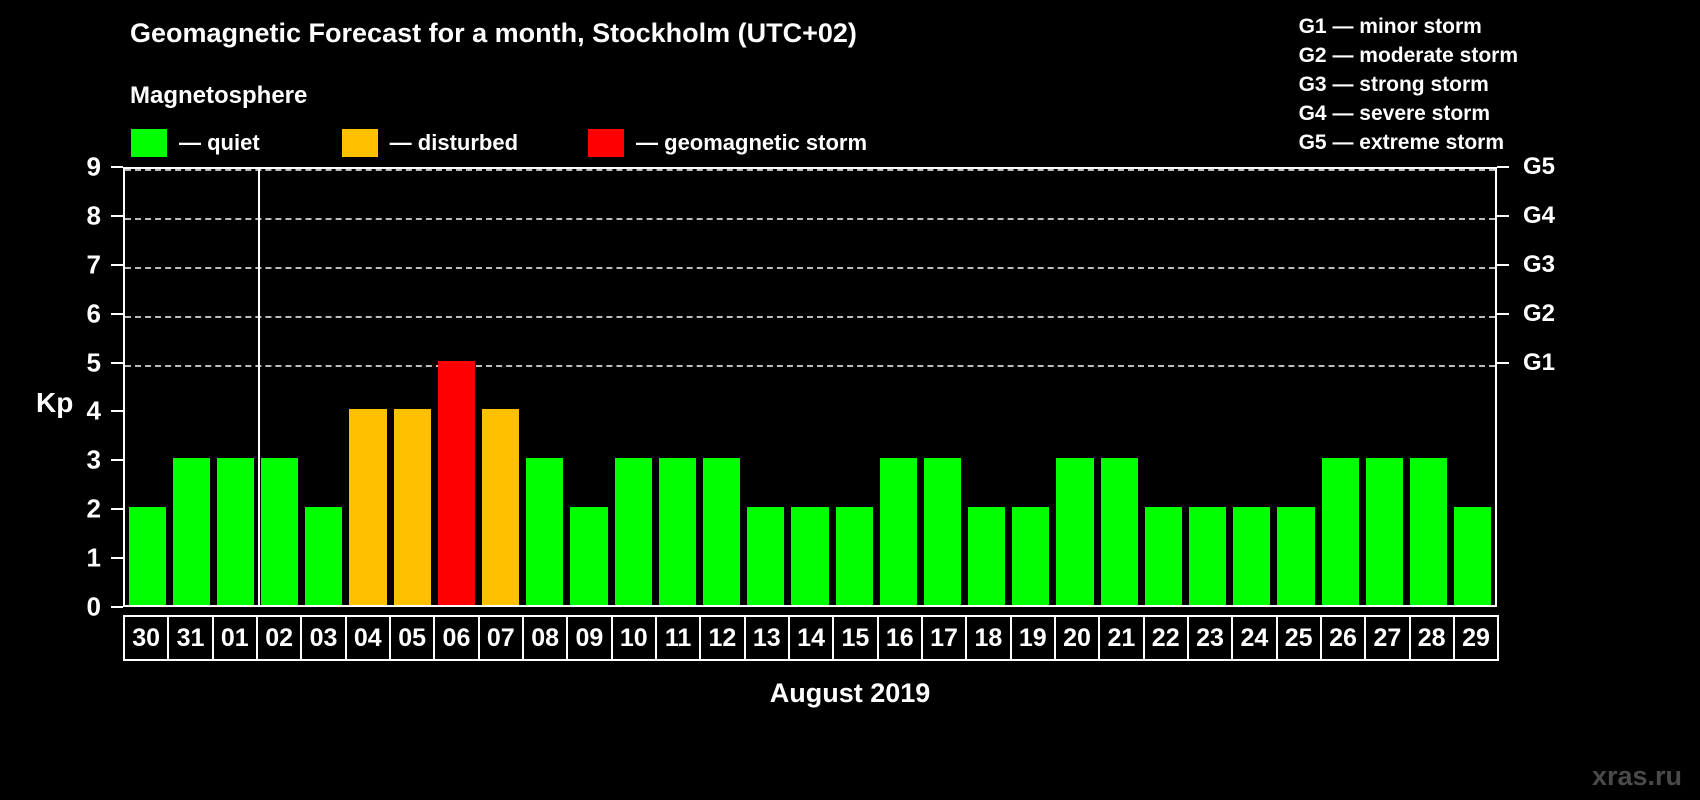 The width and height of the screenshot is (1700, 800). Describe the element at coordinates (1032, 638) in the screenshot. I see `day-label-19: 19` at that location.